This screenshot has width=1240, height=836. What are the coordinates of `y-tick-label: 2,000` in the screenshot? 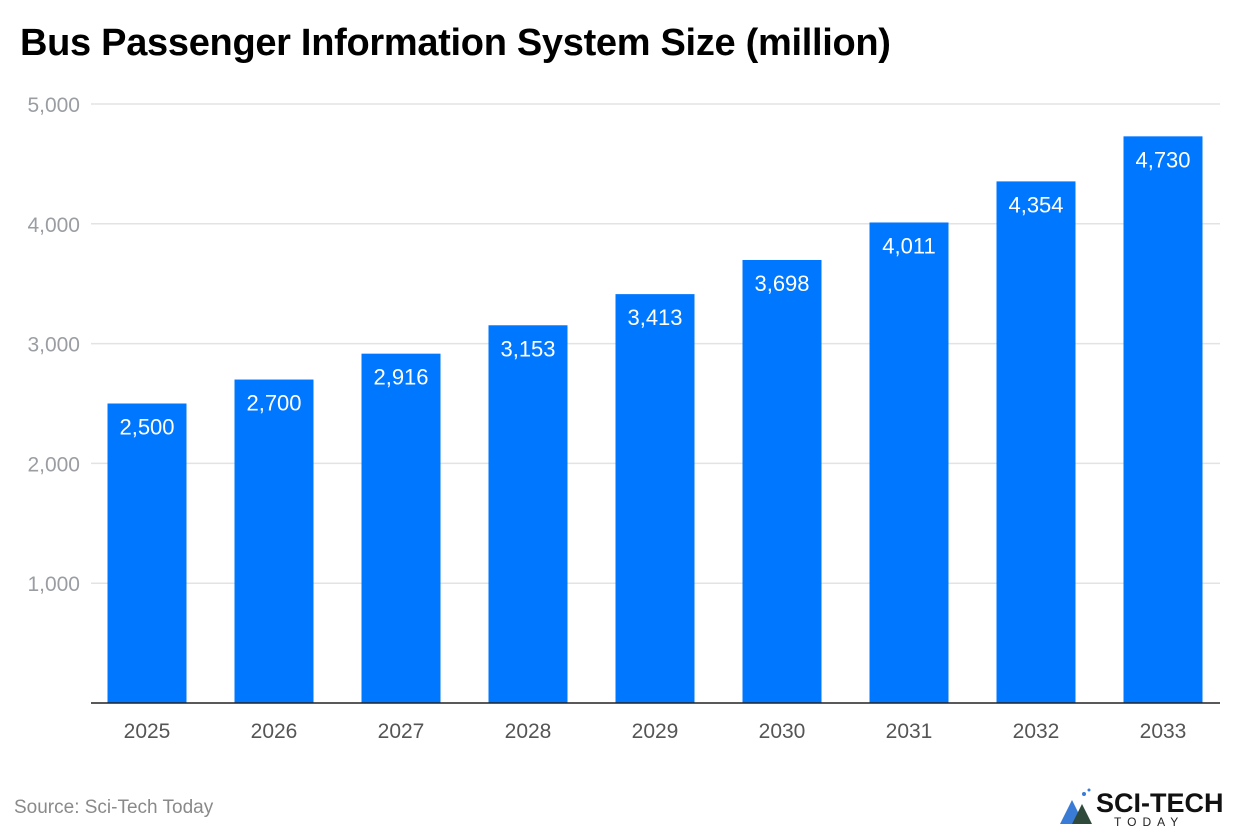 It's located at (53, 464).